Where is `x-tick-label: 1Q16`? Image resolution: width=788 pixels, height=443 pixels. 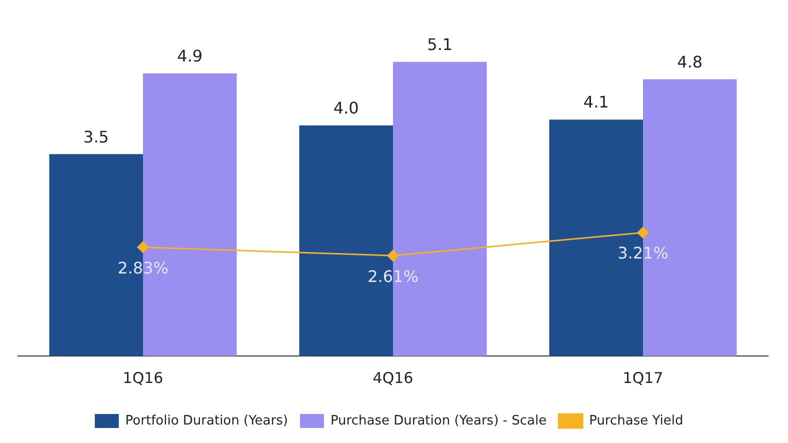
x-tick-label: 1Q16 is located at coordinates (143, 377).